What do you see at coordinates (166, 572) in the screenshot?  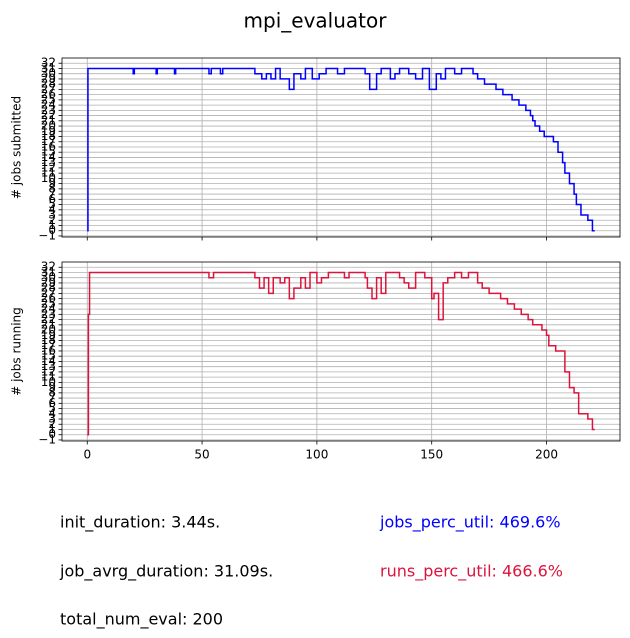 I see `annotation: job_avrg_duration: 31.09s.` at bounding box center [166, 572].